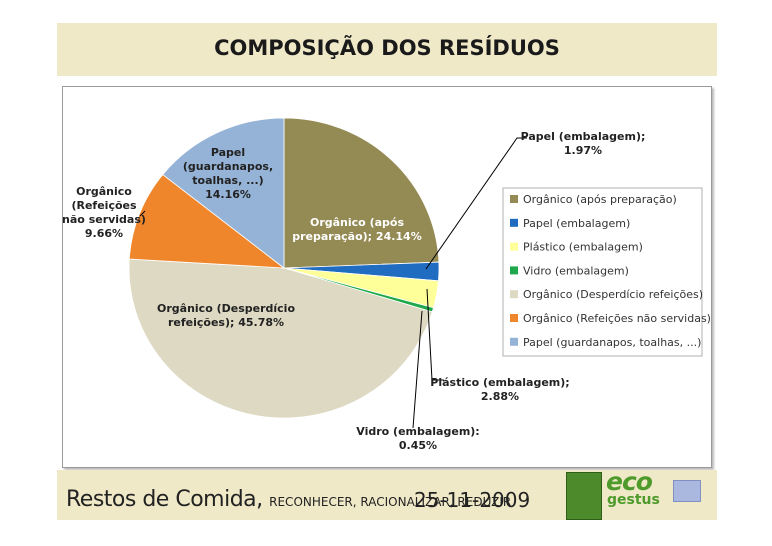 This screenshot has width=772, height=546. I want to click on data-label: Plástico (embalagem); 2.88%, so click(499, 389).